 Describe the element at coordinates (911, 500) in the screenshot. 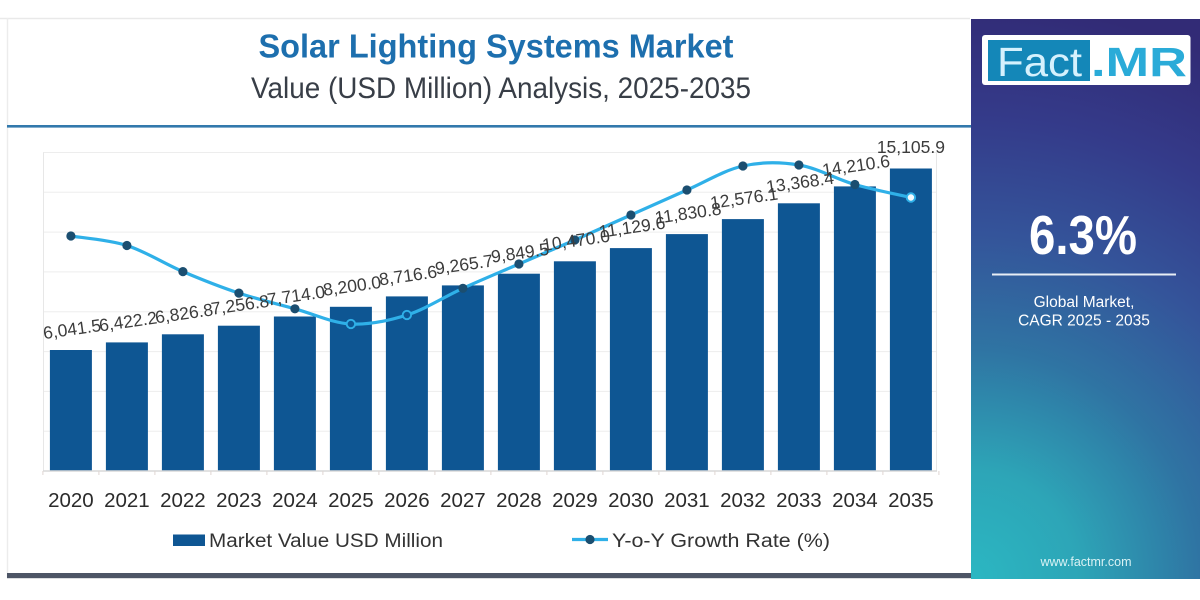

I see `svg-text: 2035` at that location.